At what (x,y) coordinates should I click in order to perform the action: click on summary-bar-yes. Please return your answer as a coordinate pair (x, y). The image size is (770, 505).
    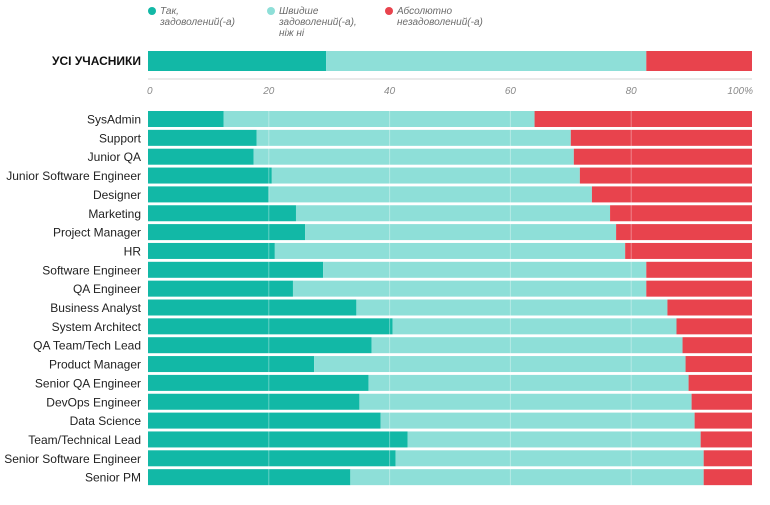
    Looking at the image, I should click on (237, 61).